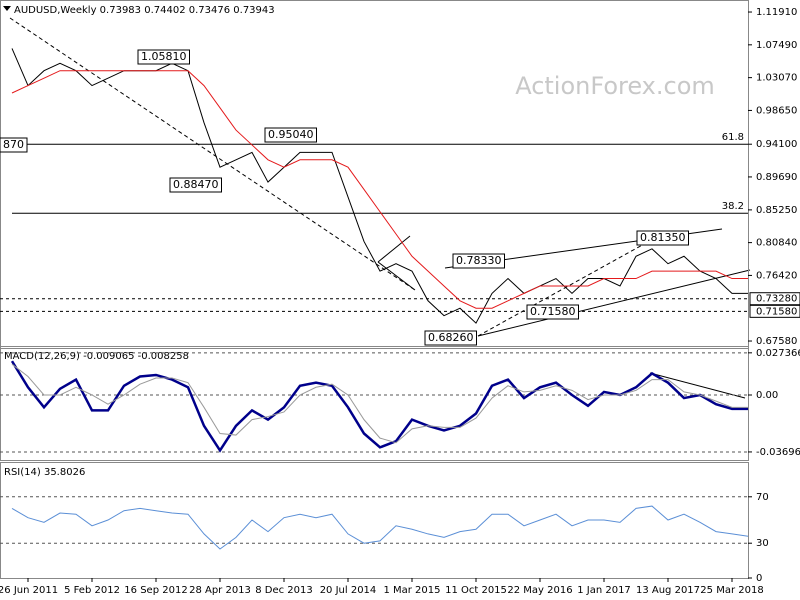  I want to click on level-label: 0.71580, so click(776, 311).